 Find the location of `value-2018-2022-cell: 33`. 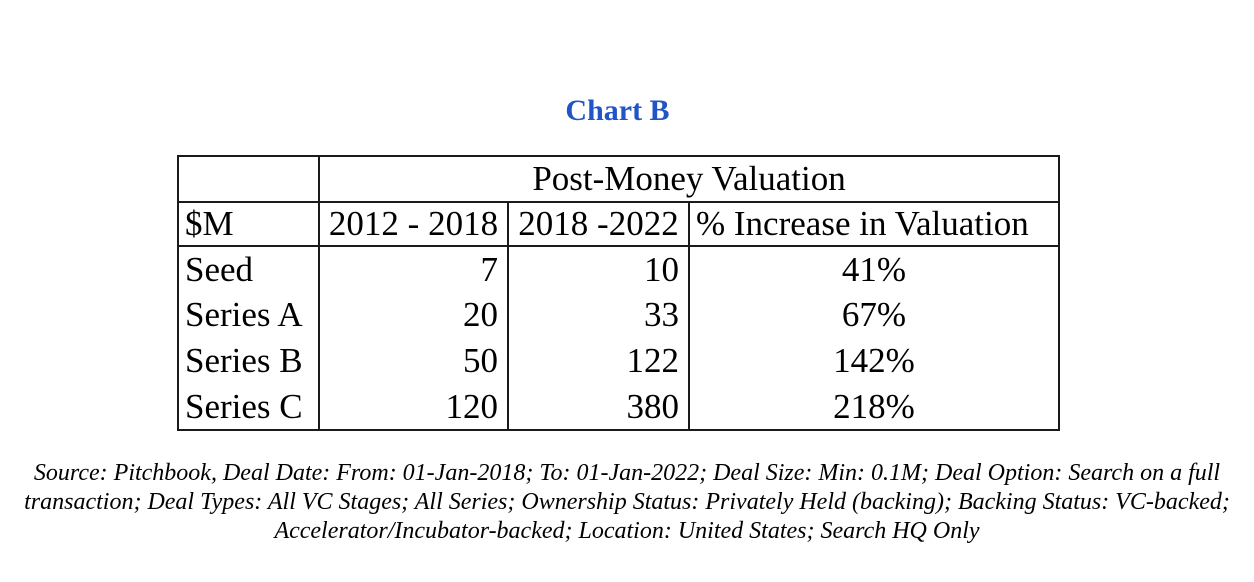

value-2018-2022-cell: 33 is located at coordinates (598, 315).